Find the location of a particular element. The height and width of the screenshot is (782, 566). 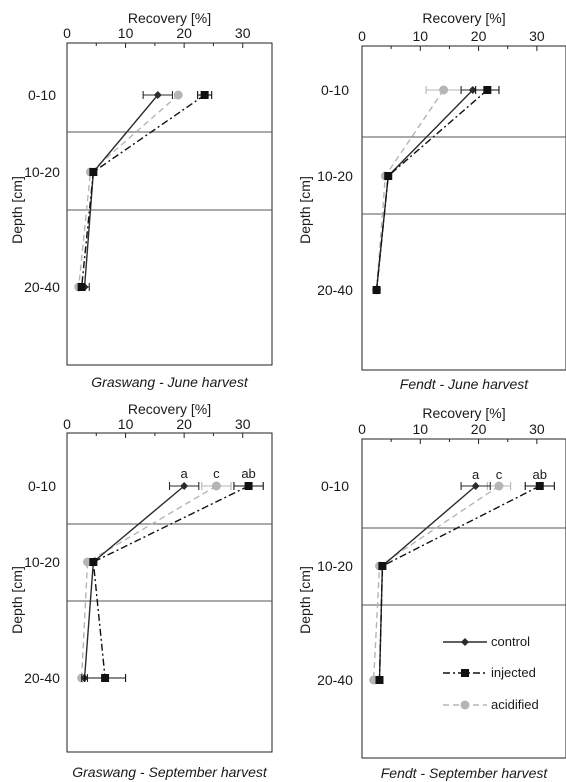

panel-title: Fendt - June harvest is located at coordinates (465, 384).